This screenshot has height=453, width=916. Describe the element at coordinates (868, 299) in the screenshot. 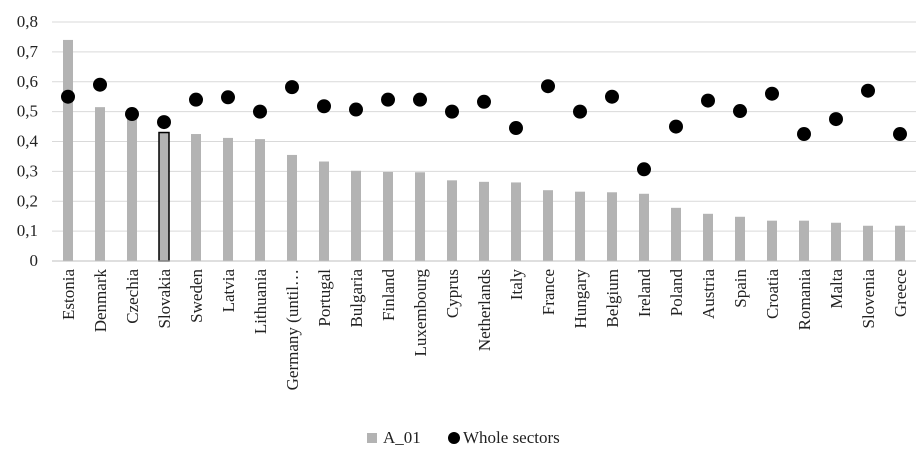

I see `x-tick-label: Slovenia` at that location.